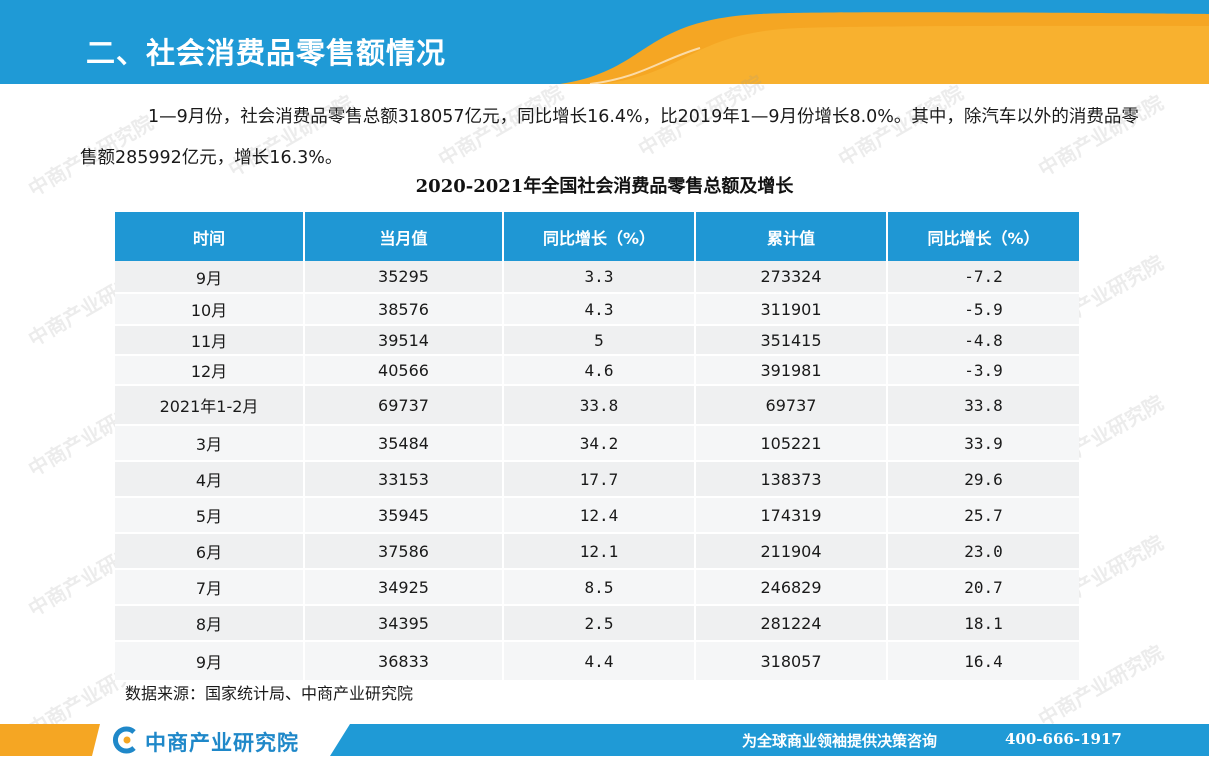 This screenshot has width=1209, height=757. What do you see at coordinates (210, 236) in the screenshot?
I see `column-header-time: 时间` at bounding box center [210, 236].